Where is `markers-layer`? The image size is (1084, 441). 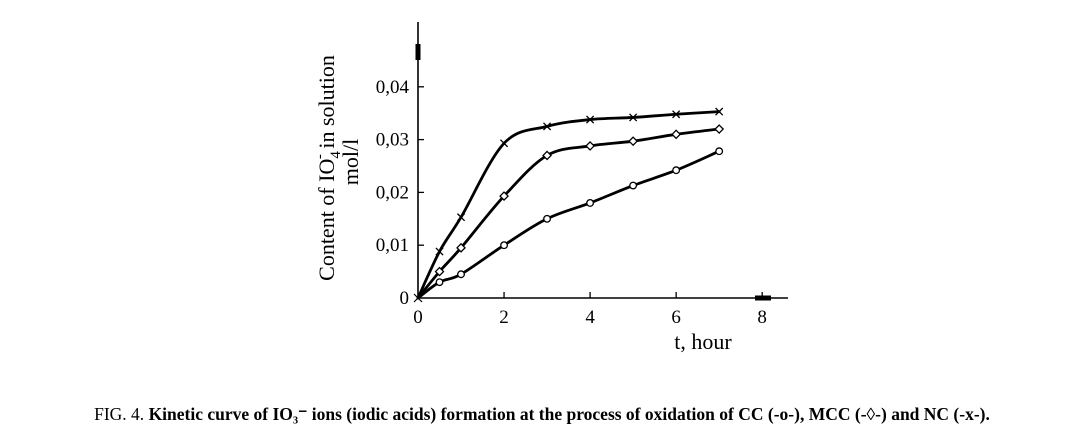
markers-layer is located at coordinates (569, 205).